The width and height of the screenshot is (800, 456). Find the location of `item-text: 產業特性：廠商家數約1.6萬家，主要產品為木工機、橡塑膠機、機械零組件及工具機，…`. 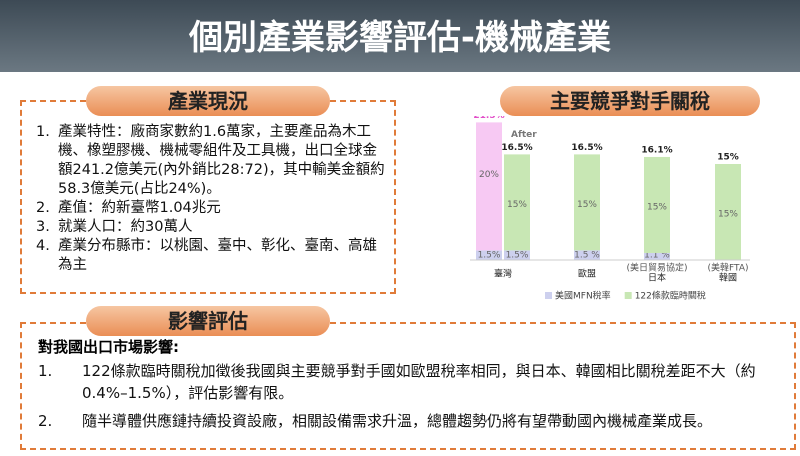

item-text: 產業特性：廠商家數約1.6萬家，主要產品為木工機、橡塑膠機、機械零組件及工具機，… is located at coordinates (221, 160).